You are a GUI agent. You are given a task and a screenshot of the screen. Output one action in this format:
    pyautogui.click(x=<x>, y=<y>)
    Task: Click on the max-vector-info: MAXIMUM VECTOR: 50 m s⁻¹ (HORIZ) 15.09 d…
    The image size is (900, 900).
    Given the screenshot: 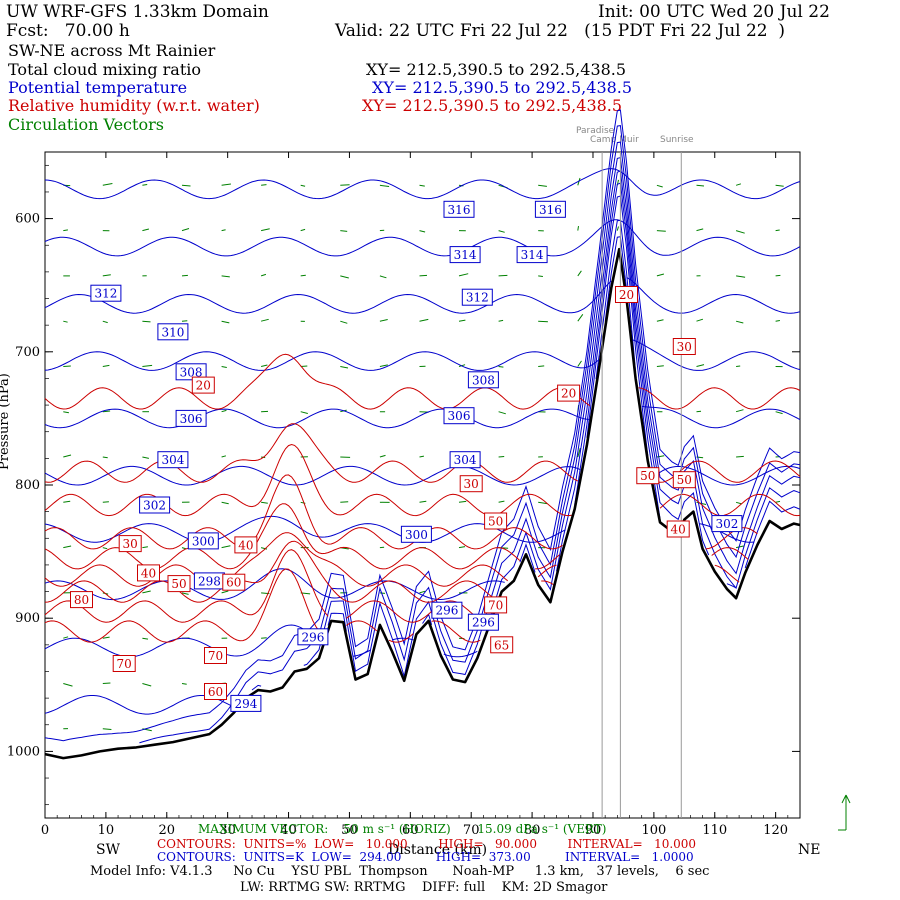 What is the action you would take?
    pyautogui.click(x=402, y=829)
    